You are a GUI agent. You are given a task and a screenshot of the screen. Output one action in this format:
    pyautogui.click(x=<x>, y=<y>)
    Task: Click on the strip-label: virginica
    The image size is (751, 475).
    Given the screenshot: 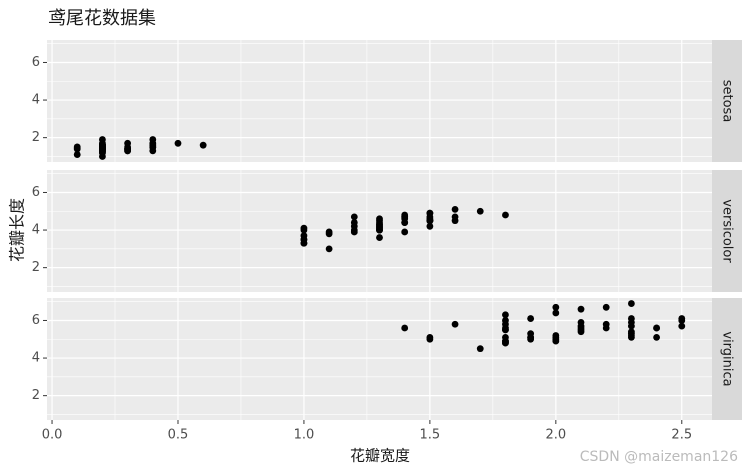 What is the action you would take?
    pyautogui.click(x=727, y=358)
    